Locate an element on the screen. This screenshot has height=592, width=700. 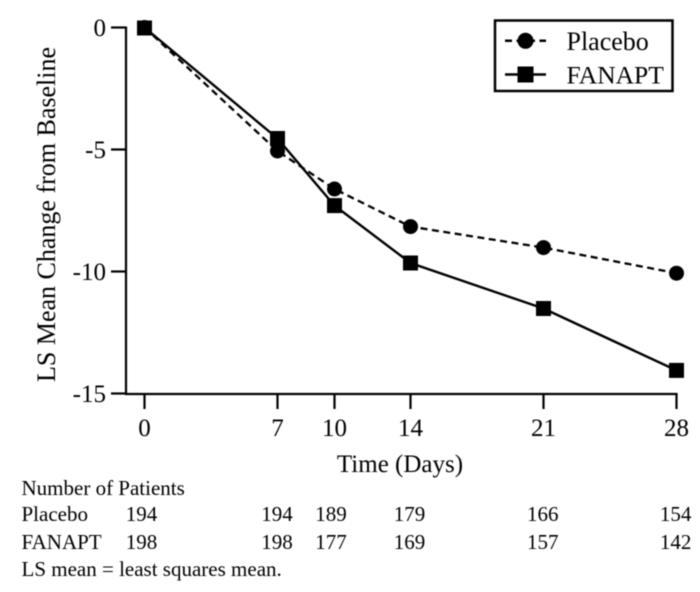
svg-text: 7 is located at coordinates (277, 428).